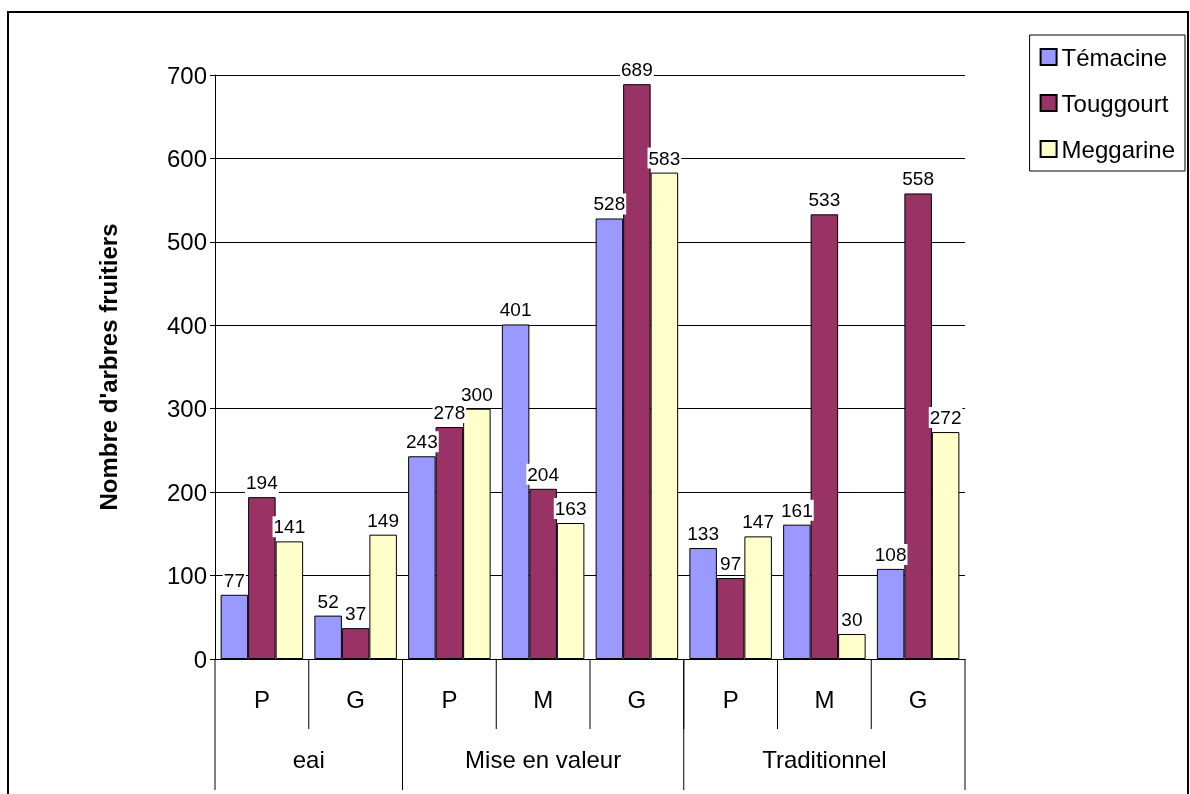  What do you see at coordinates (515, 310) in the screenshot?
I see `data-label: 401` at bounding box center [515, 310].